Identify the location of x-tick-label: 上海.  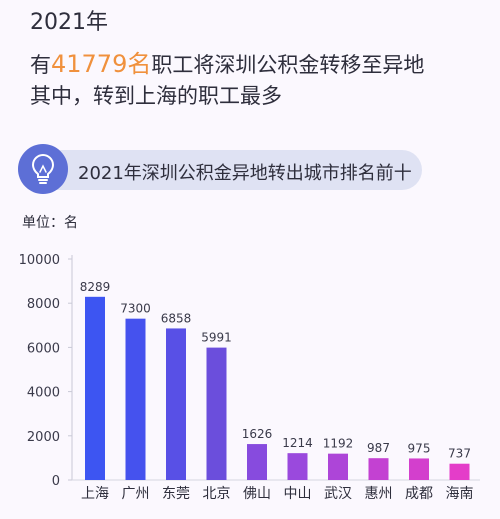
(95, 494).